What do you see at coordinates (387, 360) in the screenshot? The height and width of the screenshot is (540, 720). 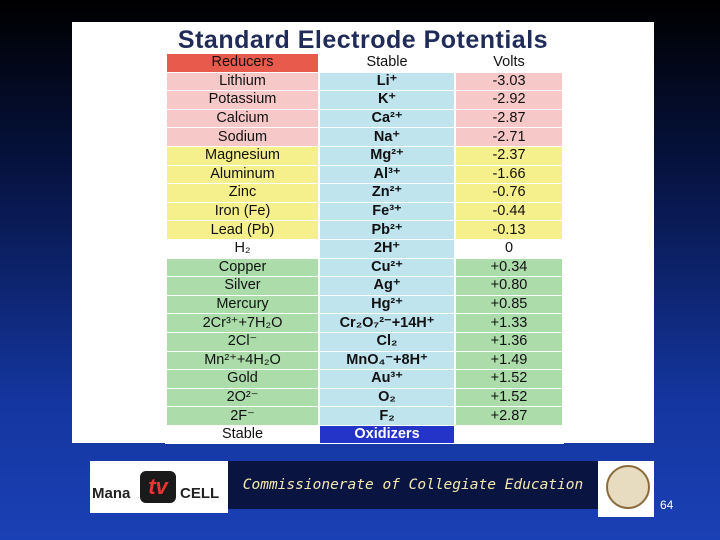 I see `table-cell: MnO₄⁻+8H⁺` at bounding box center [387, 360].